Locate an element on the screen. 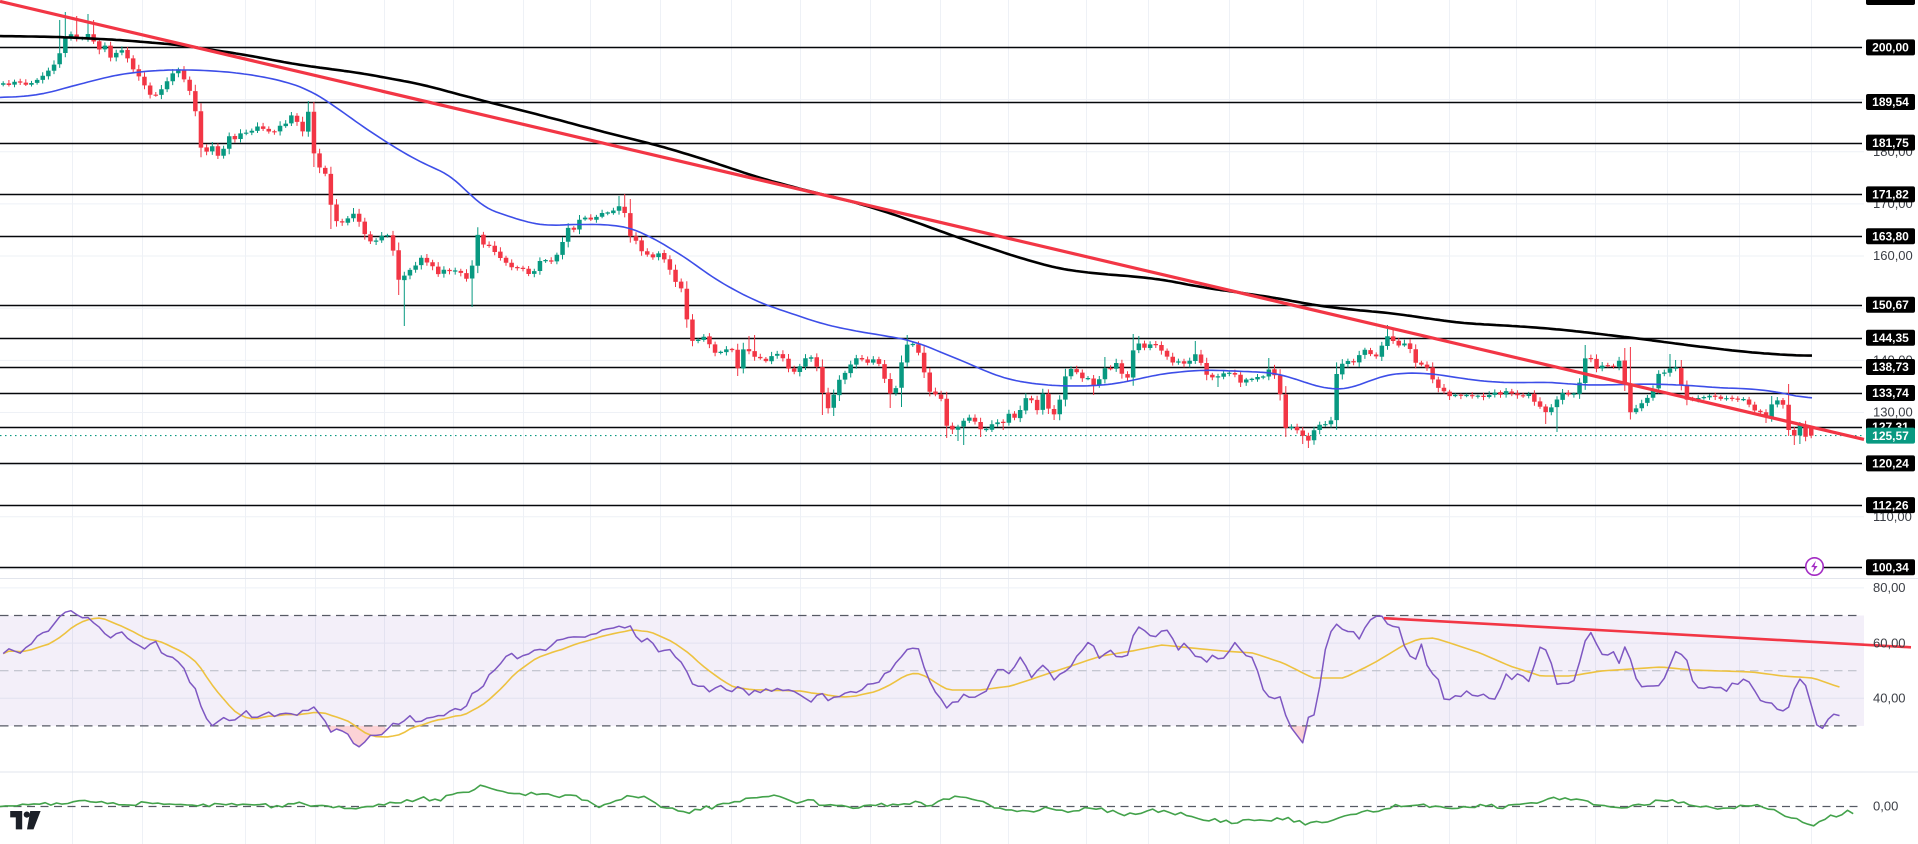 This screenshot has height=844, width=1918. svg-text: 40,00 is located at coordinates (1889, 698).